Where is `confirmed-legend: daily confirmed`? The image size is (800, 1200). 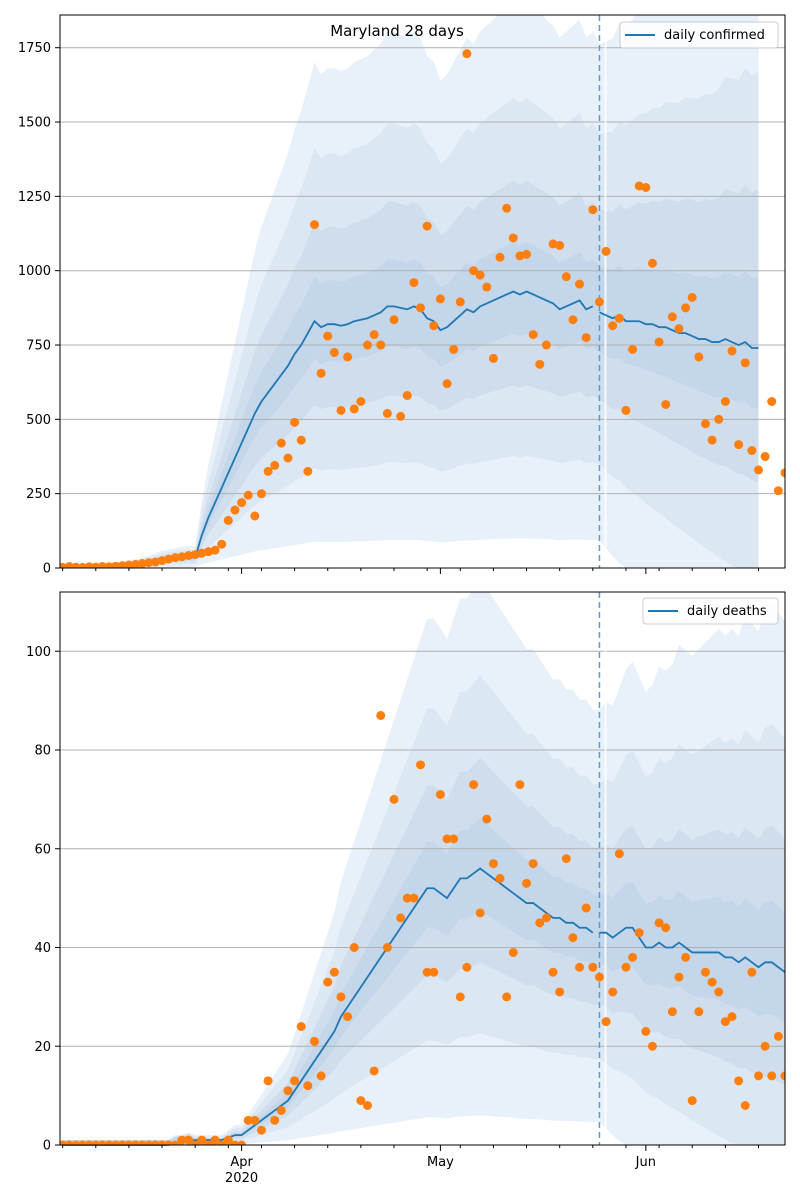 confirmed-legend: daily confirmed is located at coordinates (699, 35).